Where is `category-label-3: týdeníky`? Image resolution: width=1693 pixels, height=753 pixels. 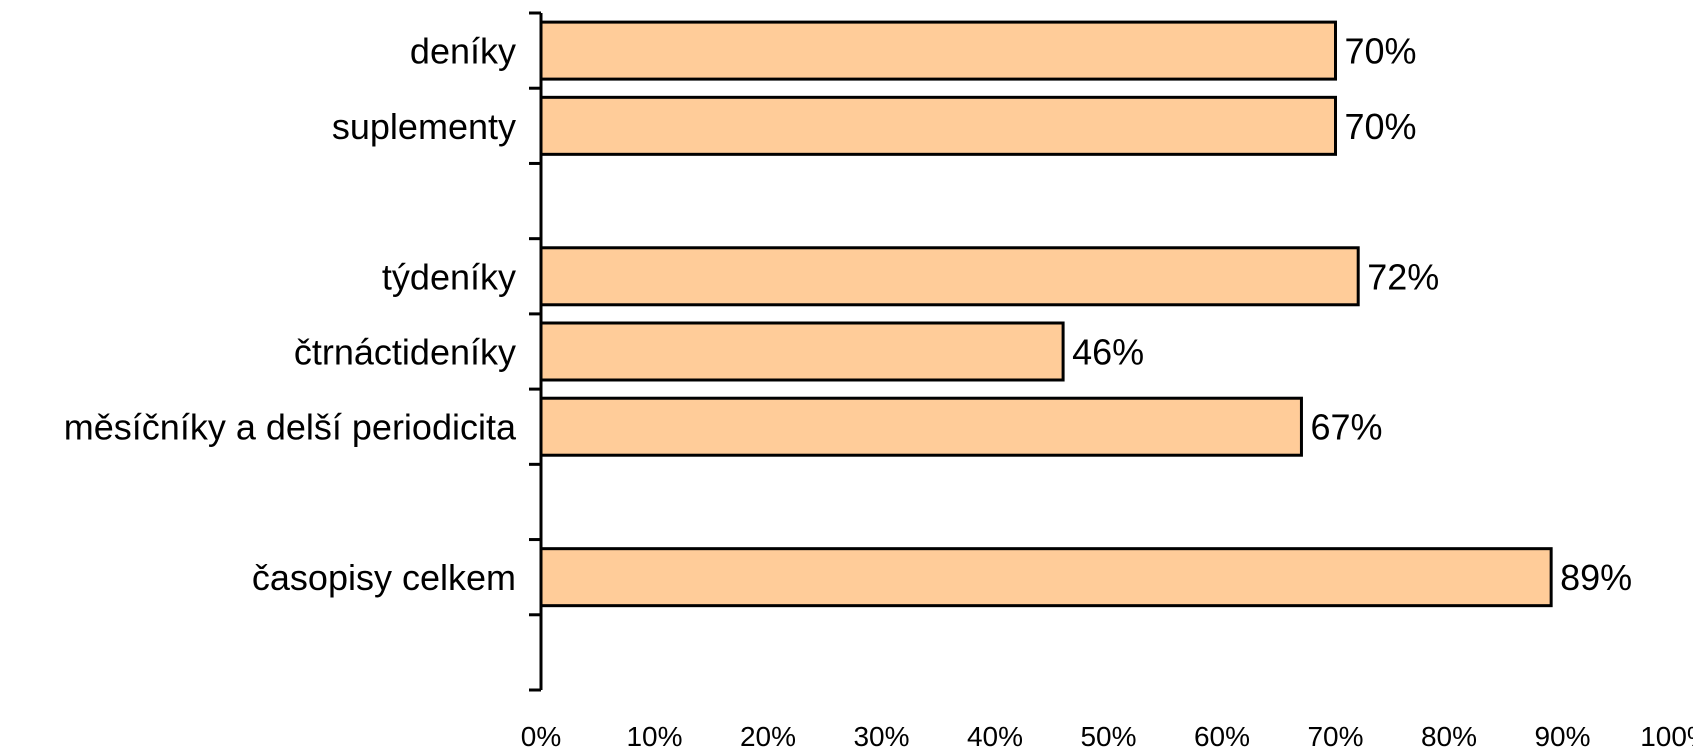 category-label-3: týdeníky is located at coordinates (449, 276).